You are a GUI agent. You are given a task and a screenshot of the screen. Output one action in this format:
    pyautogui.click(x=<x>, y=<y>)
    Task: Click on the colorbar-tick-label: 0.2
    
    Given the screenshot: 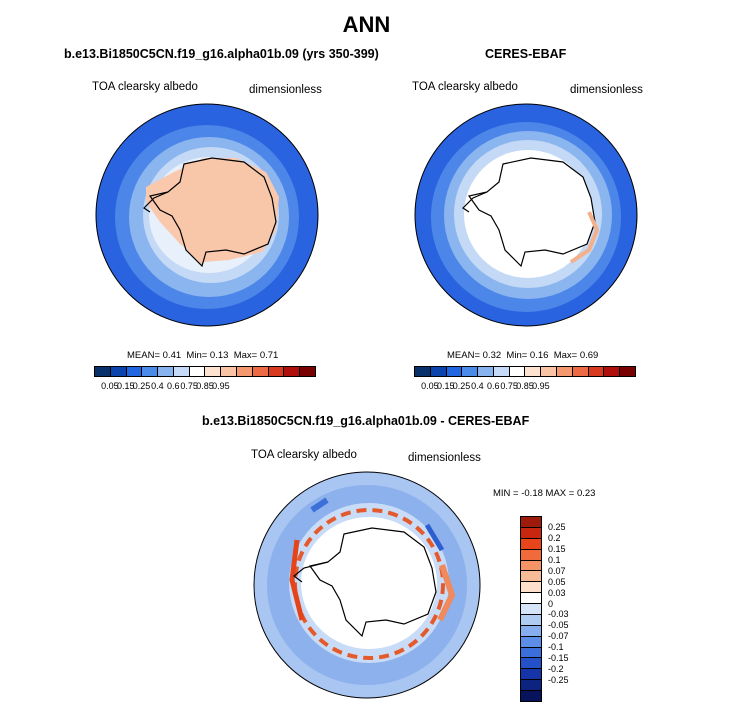 What is the action you would take?
    pyautogui.click(x=554, y=537)
    